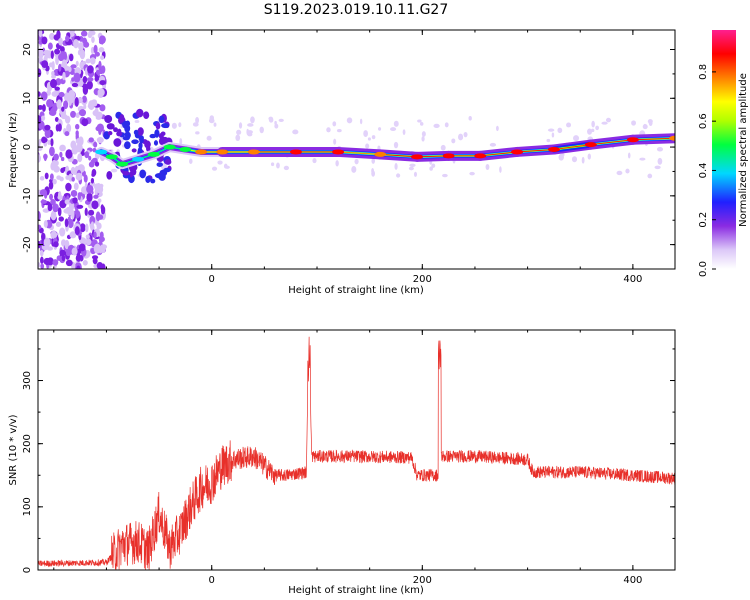  I want to click on colorbar-tick-label: 0.4, so click(703, 170).